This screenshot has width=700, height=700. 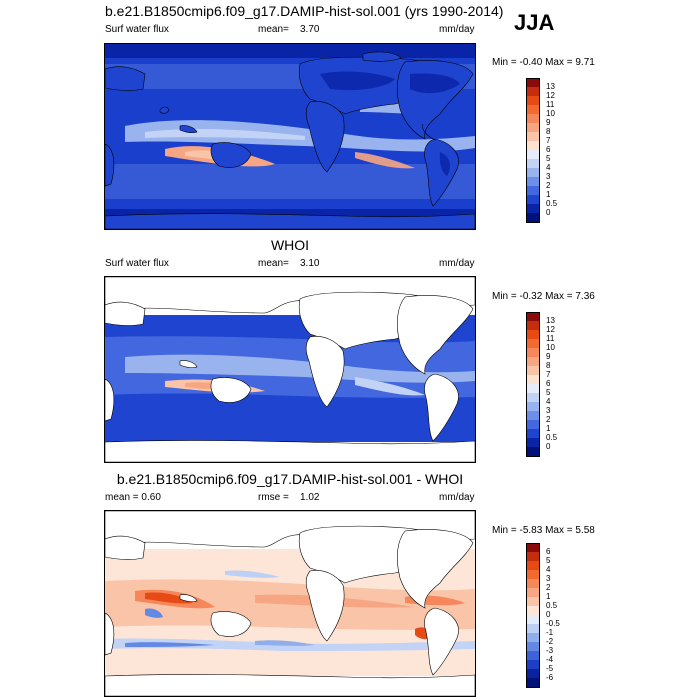 What do you see at coordinates (273, 497) in the screenshot?
I see `panel3-rmse-label: rmse =` at bounding box center [273, 497].